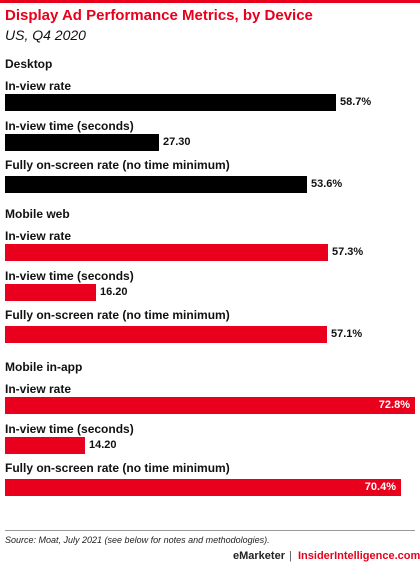 This screenshot has height=568, width=420. Describe the element at coordinates (37, 214) in the screenshot. I see `section-label-mobile-web: Mobile web` at that location.